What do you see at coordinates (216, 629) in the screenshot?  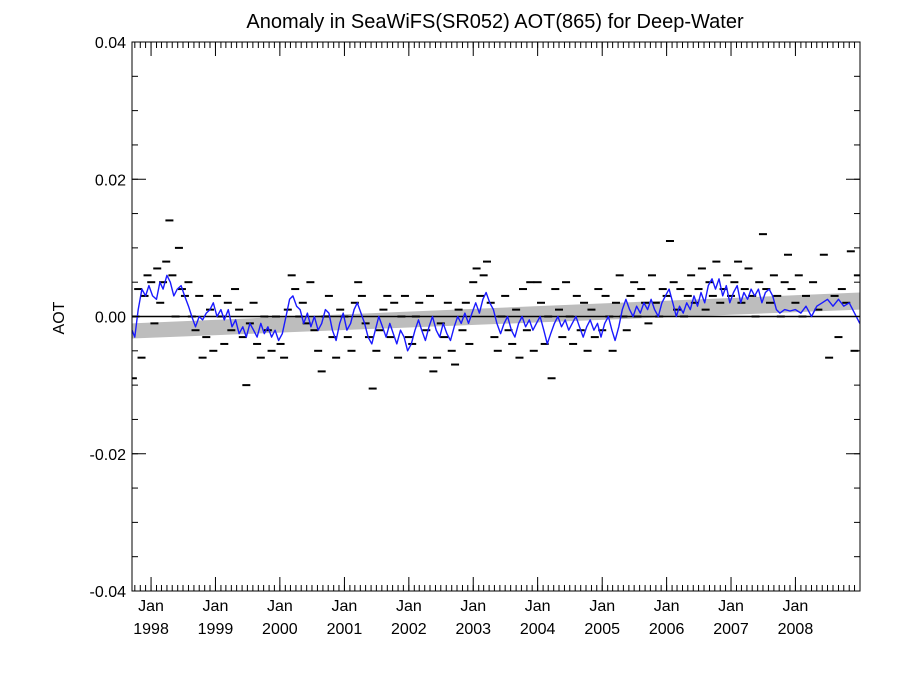 I see `x-tick-label-year: 1999` at bounding box center [216, 629].